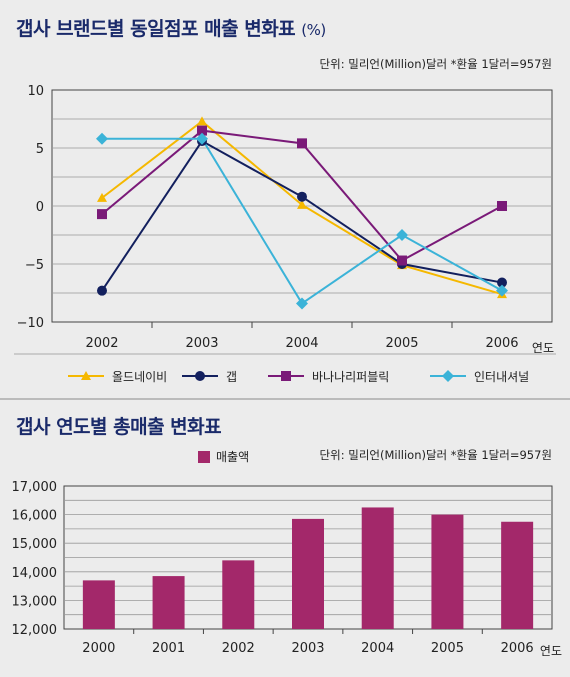 The height and width of the screenshot is (677, 570). What do you see at coordinates (40, 149) in the screenshot?
I see `y-tick-label: 5` at bounding box center [40, 149].